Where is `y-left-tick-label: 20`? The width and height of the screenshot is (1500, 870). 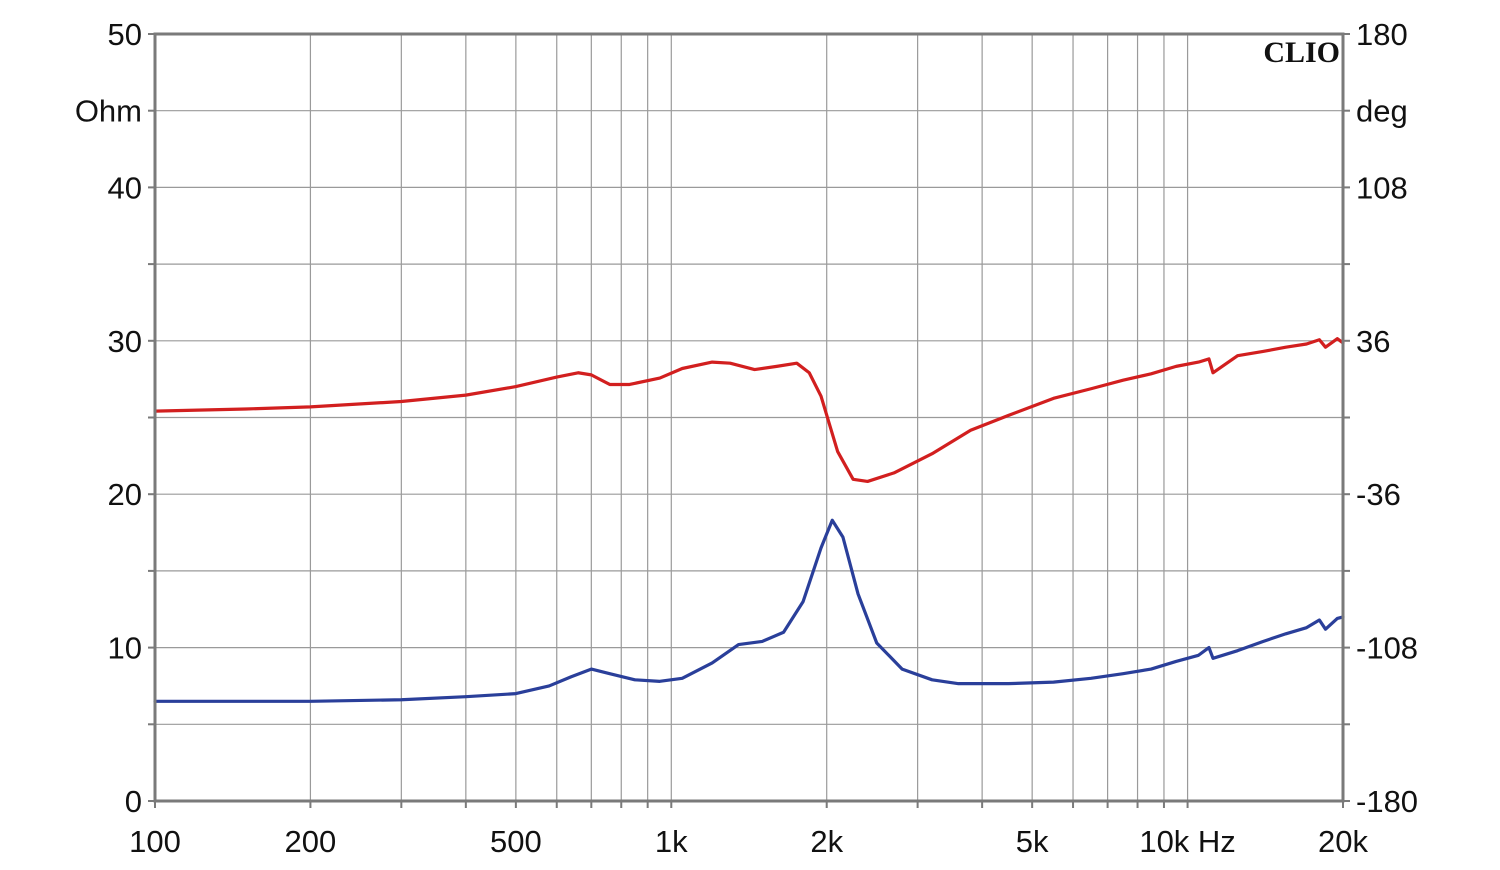 y-left-tick-label: 20 is located at coordinates (125, 494).